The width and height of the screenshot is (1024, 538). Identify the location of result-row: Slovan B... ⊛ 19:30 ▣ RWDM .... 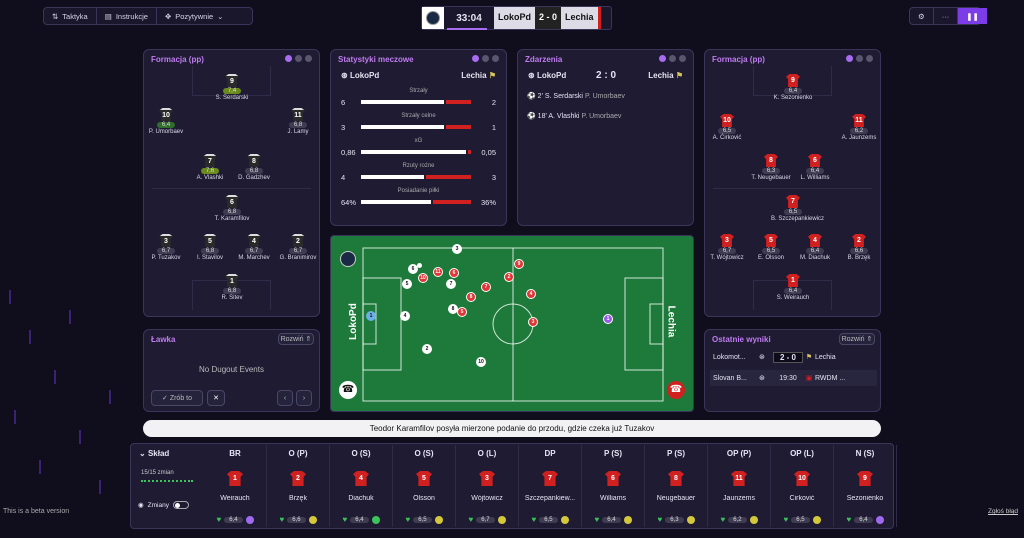
(793, 378).